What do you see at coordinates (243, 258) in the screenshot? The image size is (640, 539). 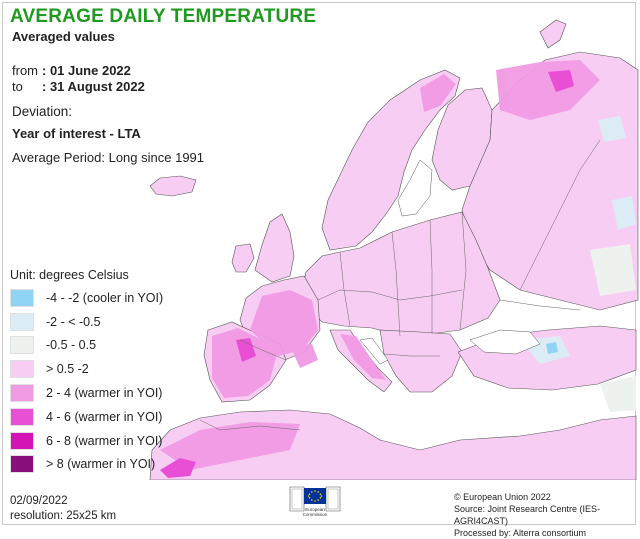 I see `region-ireland` at bounding box center [243, 258].